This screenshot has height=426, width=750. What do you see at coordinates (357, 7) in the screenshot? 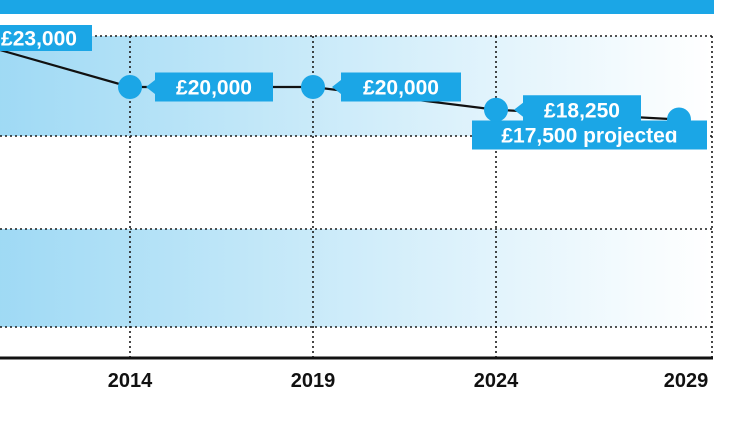
I see `header-bar` at bounding box center [357, 7].